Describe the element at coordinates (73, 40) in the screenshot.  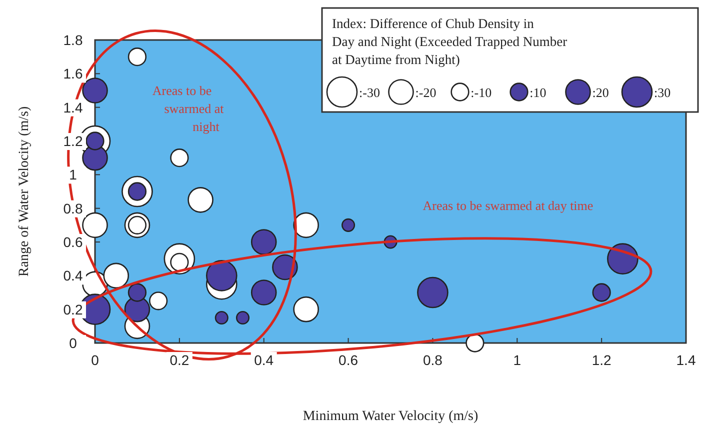
I see `y-tick-label: 1.8` at that location.